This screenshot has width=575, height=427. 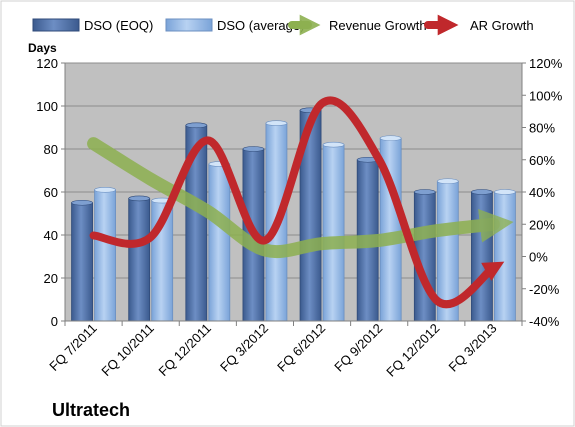 What do you see at coordinates (47, 63) in the screenshot?
I see `y-tick-label: 120` at bounding box center [47, 63].